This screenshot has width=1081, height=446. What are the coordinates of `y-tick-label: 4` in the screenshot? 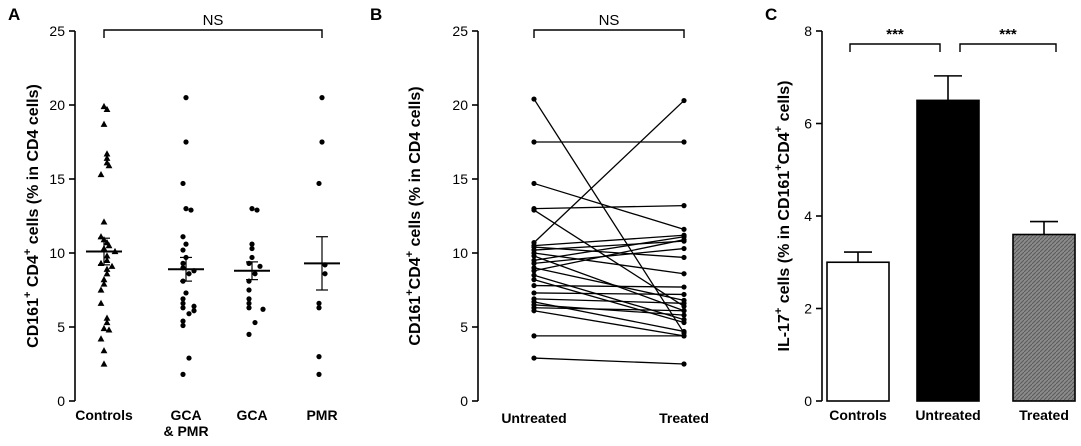 It's located at (808, 216).